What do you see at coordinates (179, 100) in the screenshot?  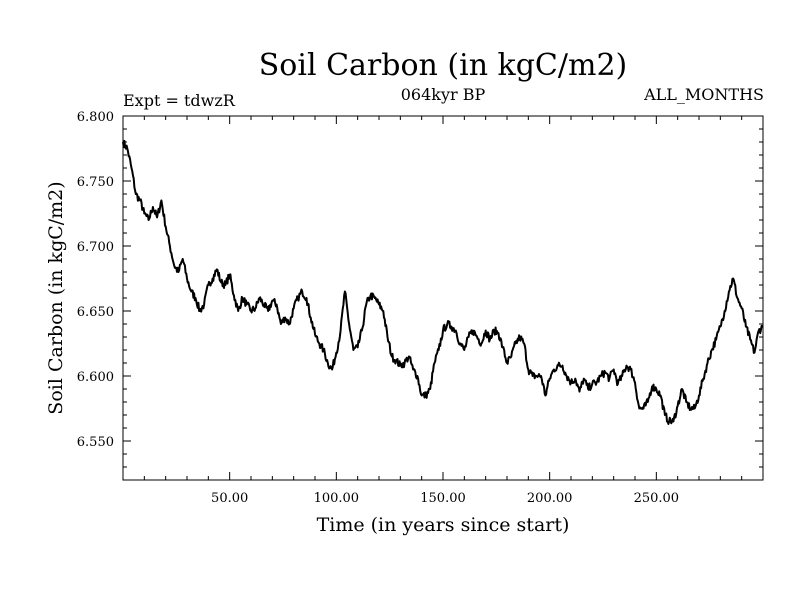 I see `experiment-label: Expt = tdwzR` at bounding box center [179, 100].